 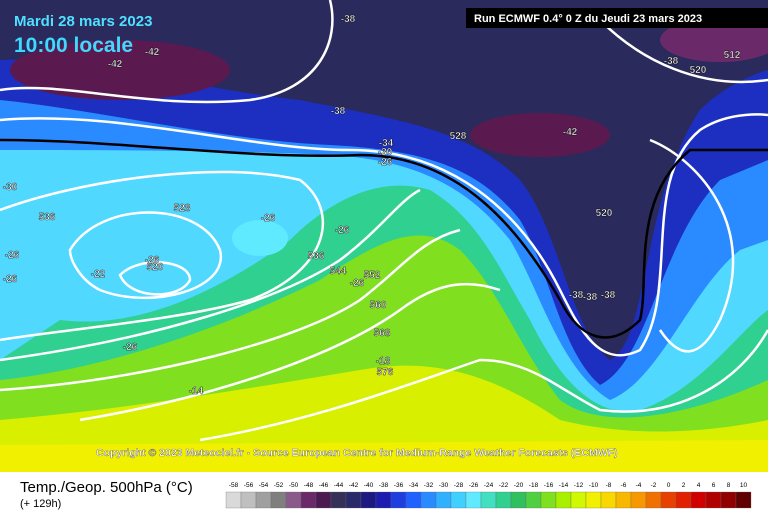 I want to click on colorbar-label: -14, so click(x=564, y=485).